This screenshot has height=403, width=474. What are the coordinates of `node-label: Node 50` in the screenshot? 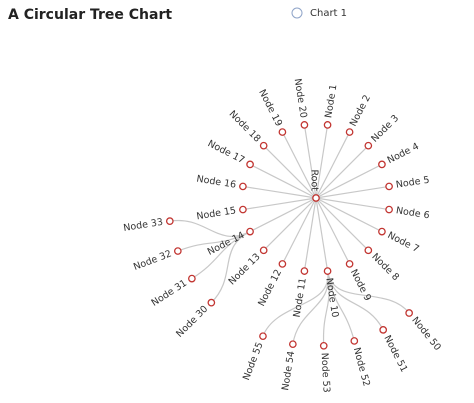 It's located at (426, 334).